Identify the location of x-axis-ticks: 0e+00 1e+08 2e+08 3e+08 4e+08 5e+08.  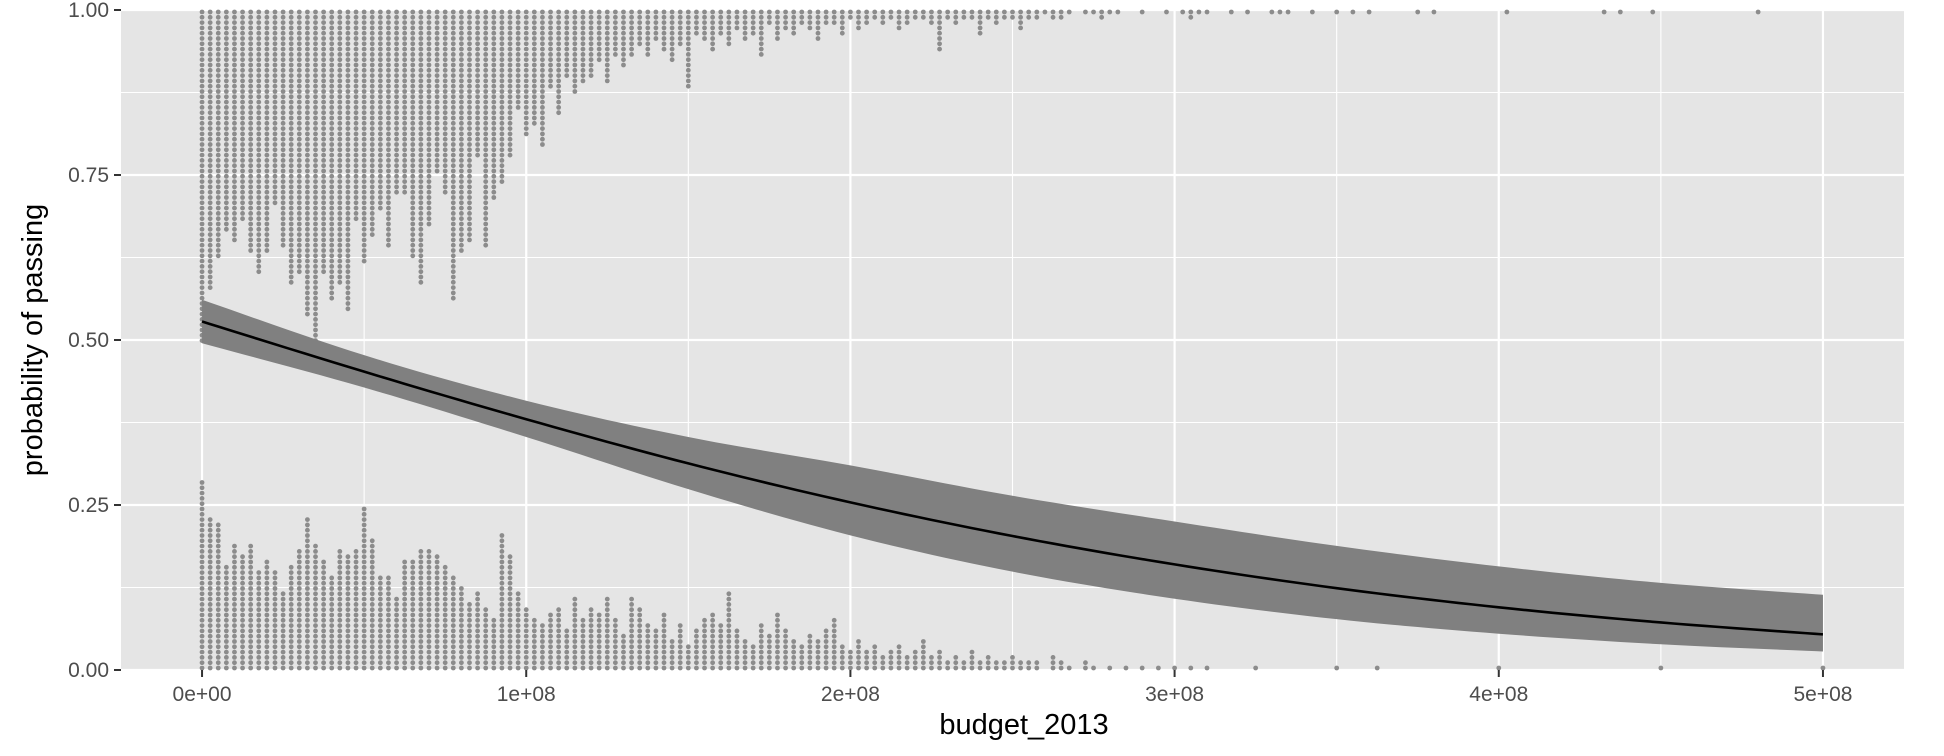
(1012, 688).